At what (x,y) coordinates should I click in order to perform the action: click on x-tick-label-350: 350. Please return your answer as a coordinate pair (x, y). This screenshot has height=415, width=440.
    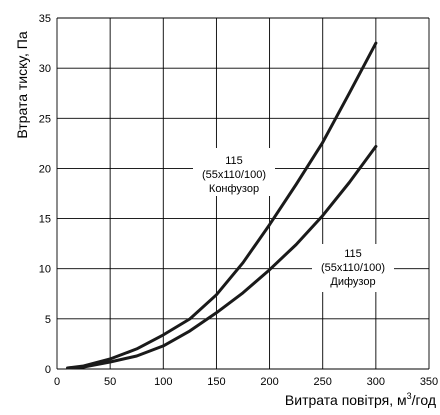
    Looking at the image, I should click on (429, 382).